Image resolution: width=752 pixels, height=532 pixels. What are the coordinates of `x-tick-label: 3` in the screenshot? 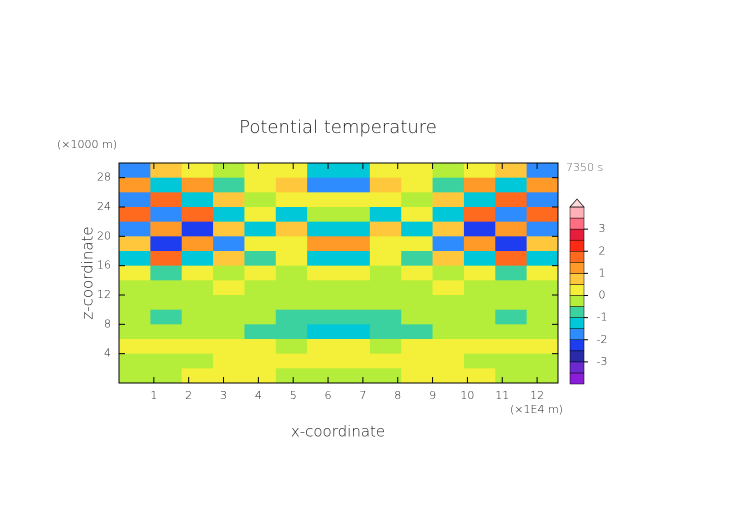 It's located at (223, 395).